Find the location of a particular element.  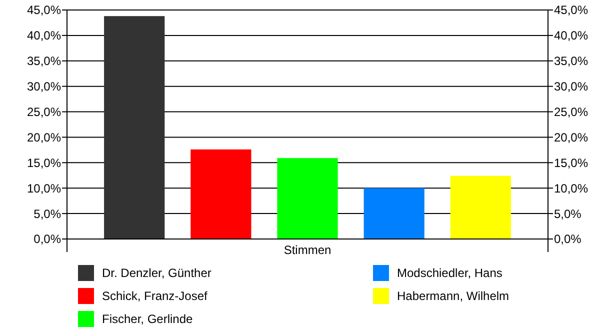

y-tick-label: 40,0% is located at coordinates (44, 35).